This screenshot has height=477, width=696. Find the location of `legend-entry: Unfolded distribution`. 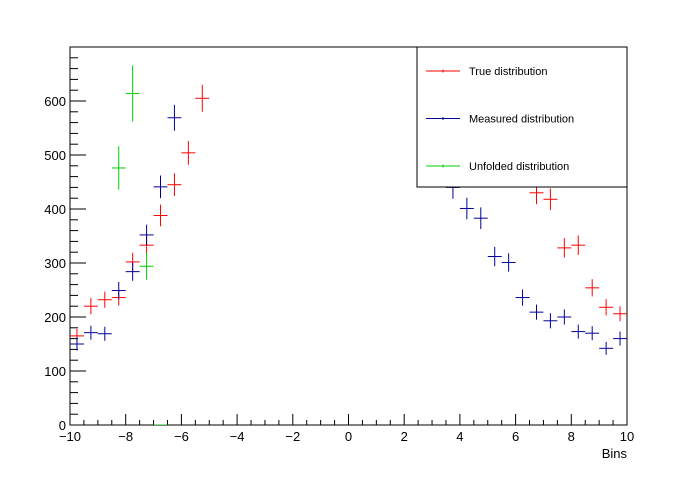

legend-entry: Unfolded distribution is located at coordinates (497, 167).